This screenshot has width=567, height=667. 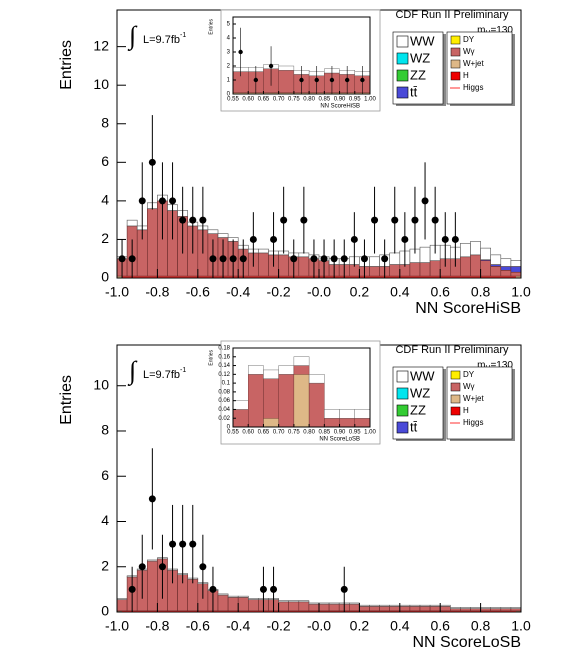 What do you see at coordinates (319, 292) in the screenshot?
I see `x-tick-label: -0.0` at bounding box center [319, 292].